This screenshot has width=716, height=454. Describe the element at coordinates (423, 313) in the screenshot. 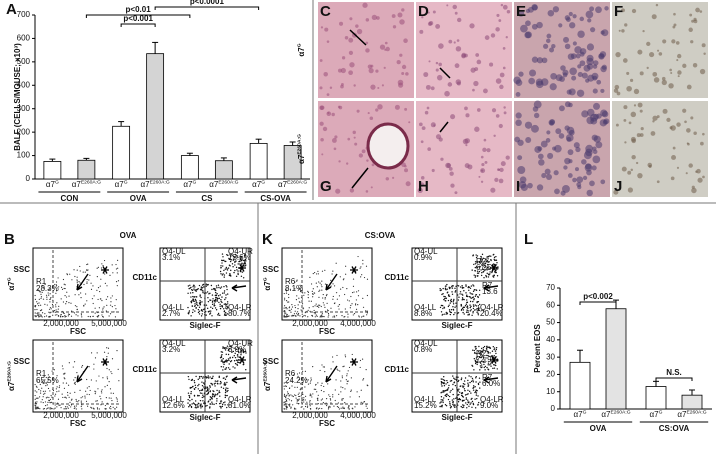

I see `gate-value: 8.8%` at that location.